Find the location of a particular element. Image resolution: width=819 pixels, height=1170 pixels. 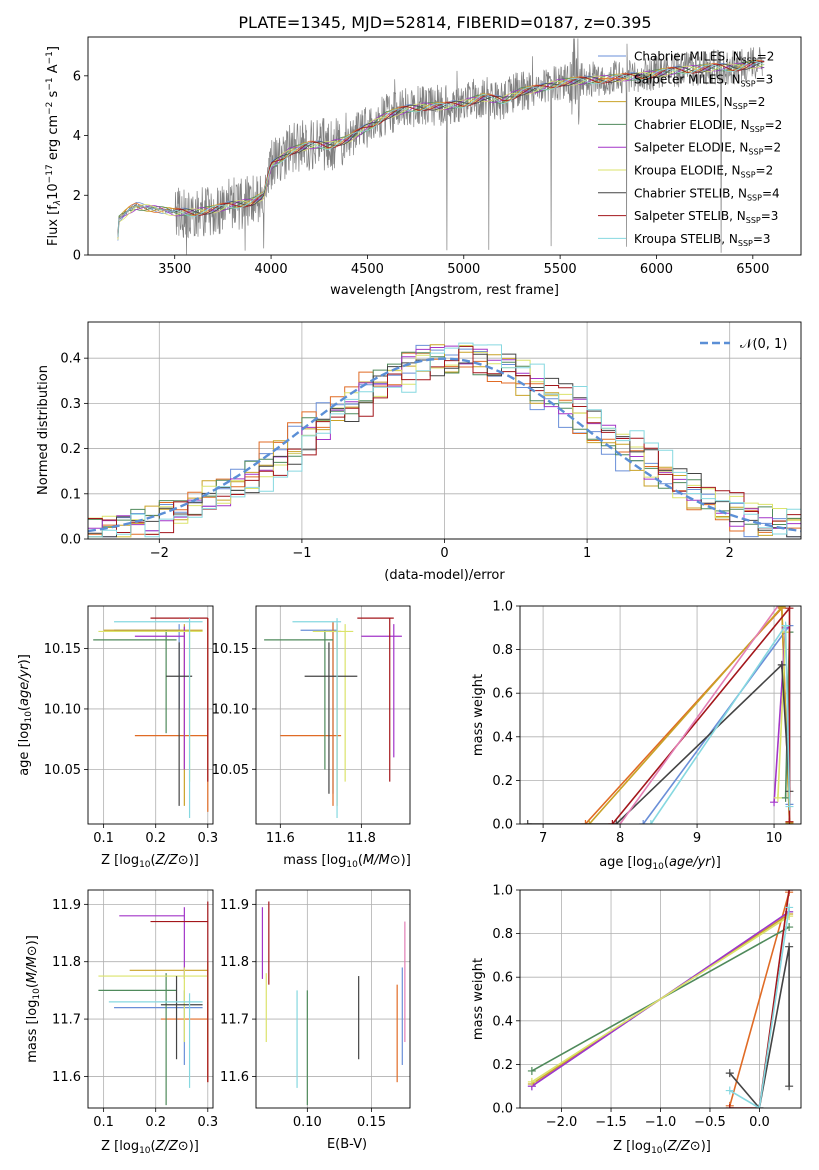

label-part: Z [log is located at coordinates (120, 860).